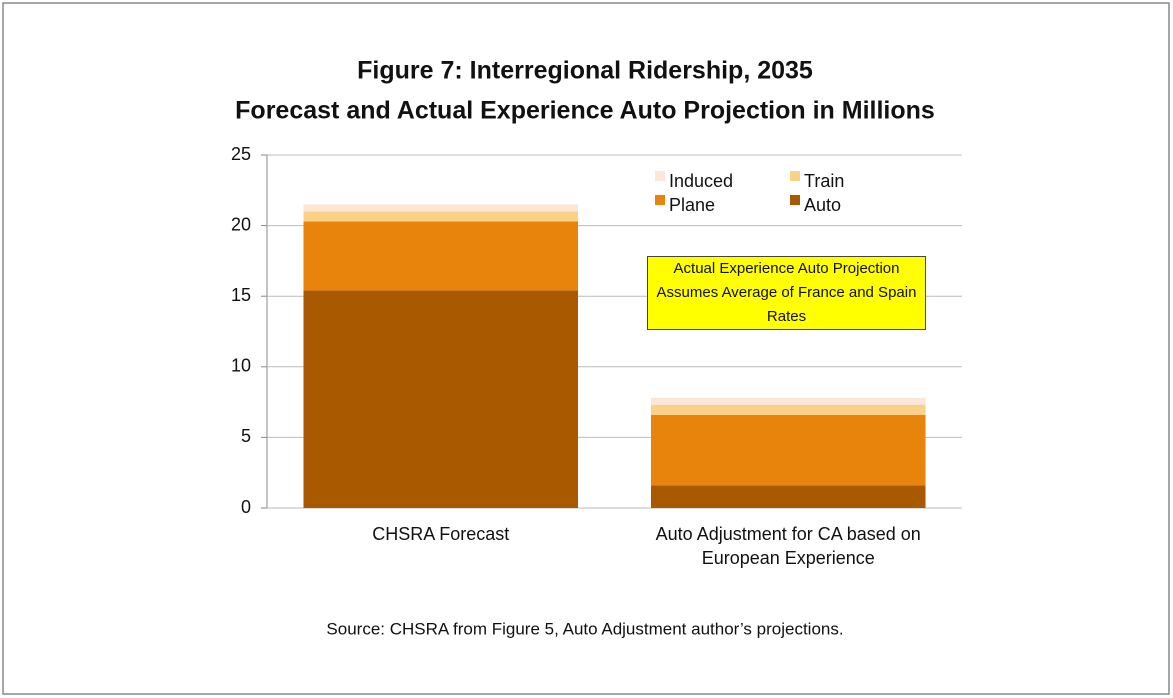  Describe the element at coordinates (822, 205) in the screenshot. I see `legend-label: Auto` at that location.